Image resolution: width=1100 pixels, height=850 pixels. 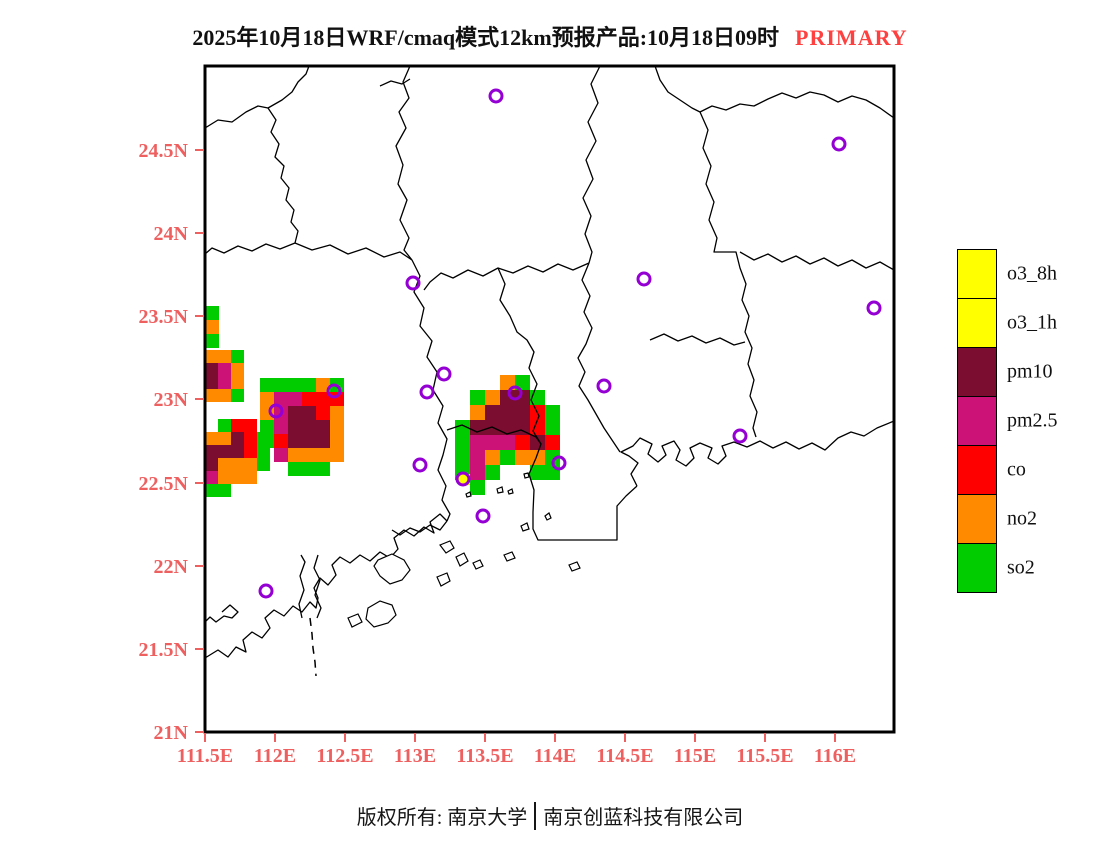 I want to click on x-tick-label: 113E, so click(x=415, y=756).